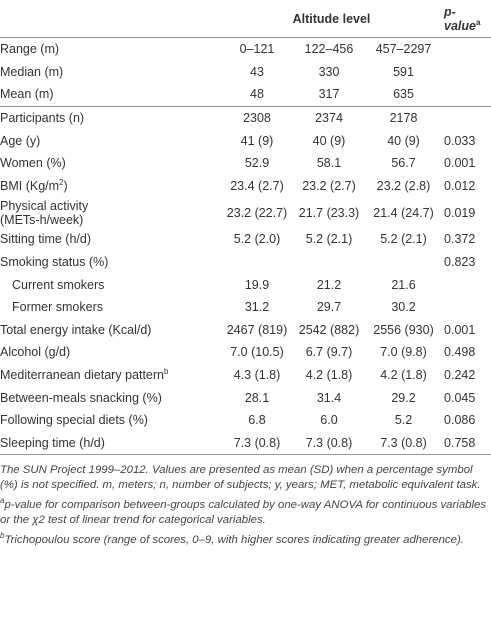 The height and width of the screenshot is (639, 491). I want to click on value-cell: 5.2 (2.1), so click(329, 239).